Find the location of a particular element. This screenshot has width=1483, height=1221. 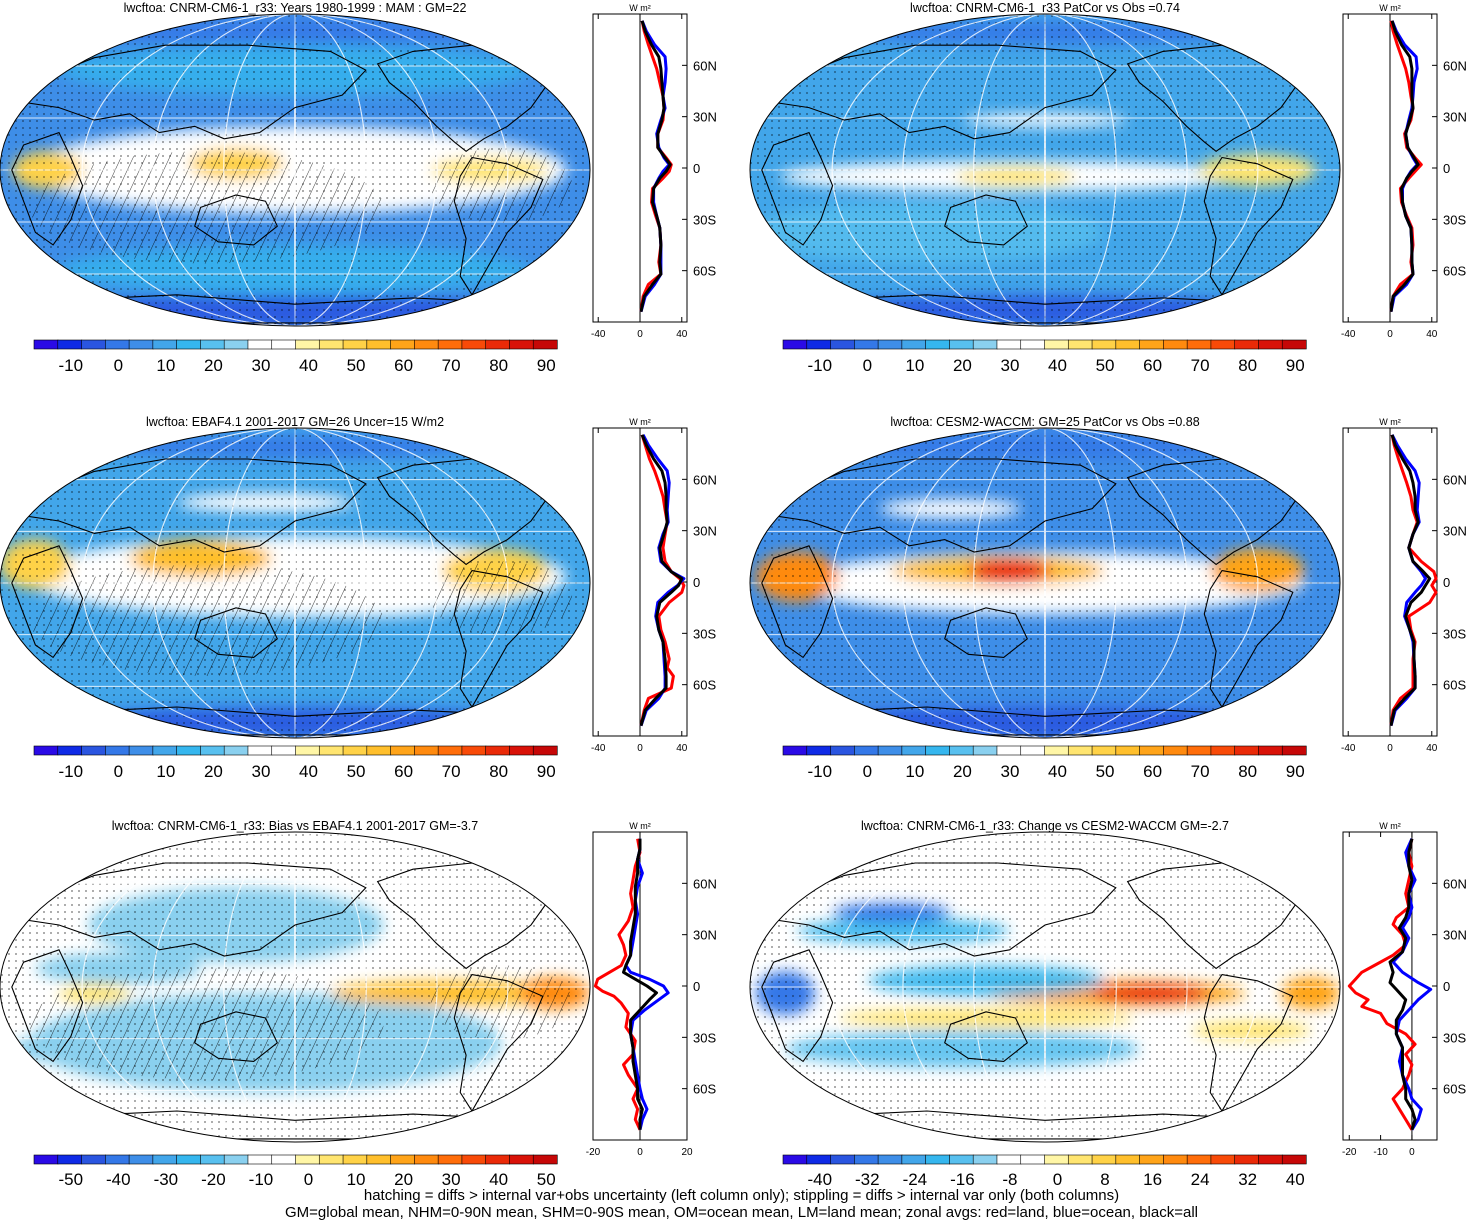

x-tick-label: -40 is located at coordinates (598, 748).